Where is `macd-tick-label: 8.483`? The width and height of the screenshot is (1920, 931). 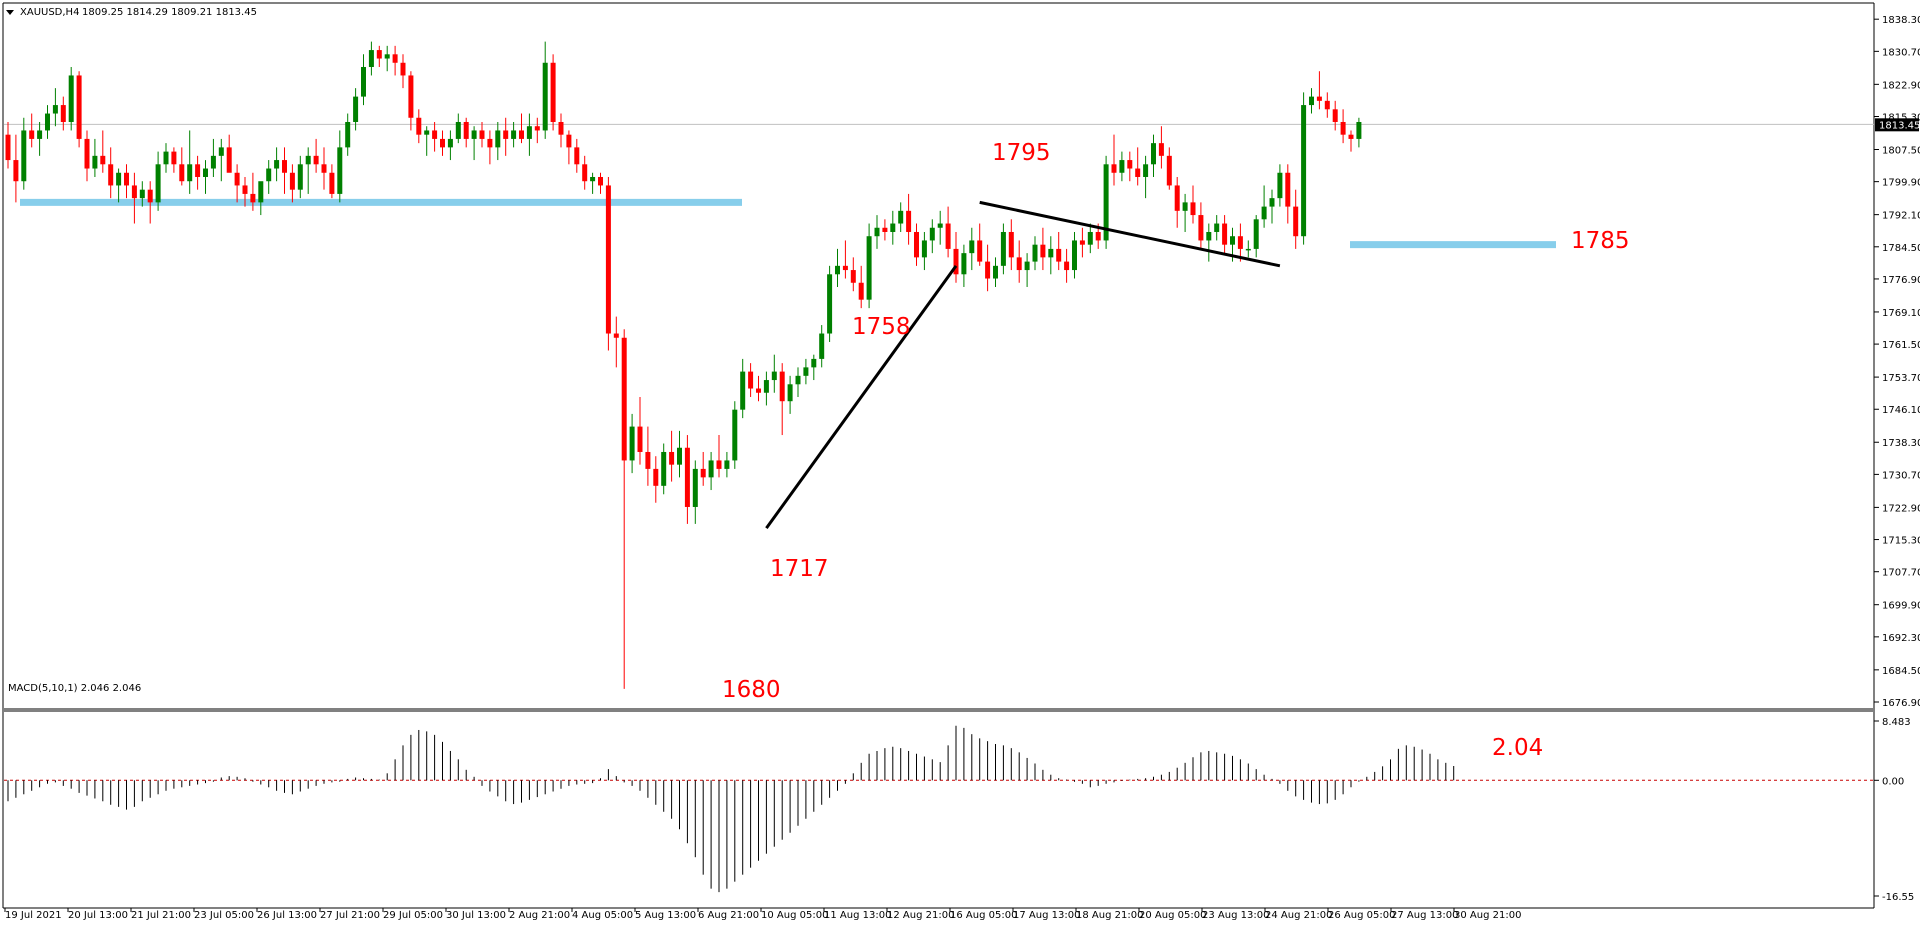 macd-tick-label: 8.483 is located at coordinates (1896, 722).